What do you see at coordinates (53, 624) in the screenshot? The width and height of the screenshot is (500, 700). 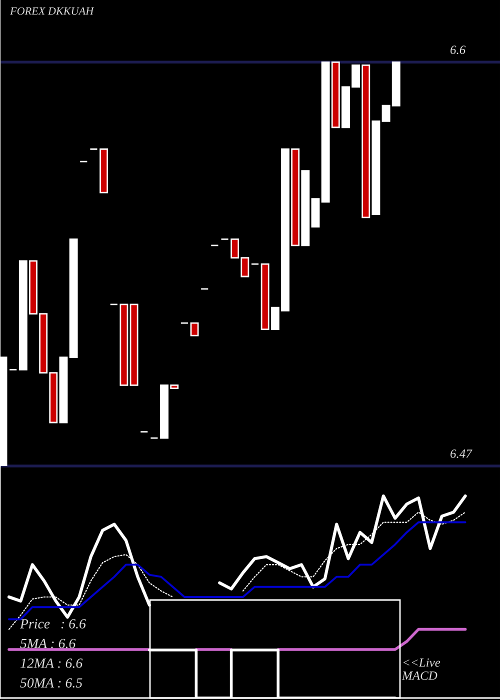 I see `annotation: Price : 6.6` at bounding box center [53, 624].